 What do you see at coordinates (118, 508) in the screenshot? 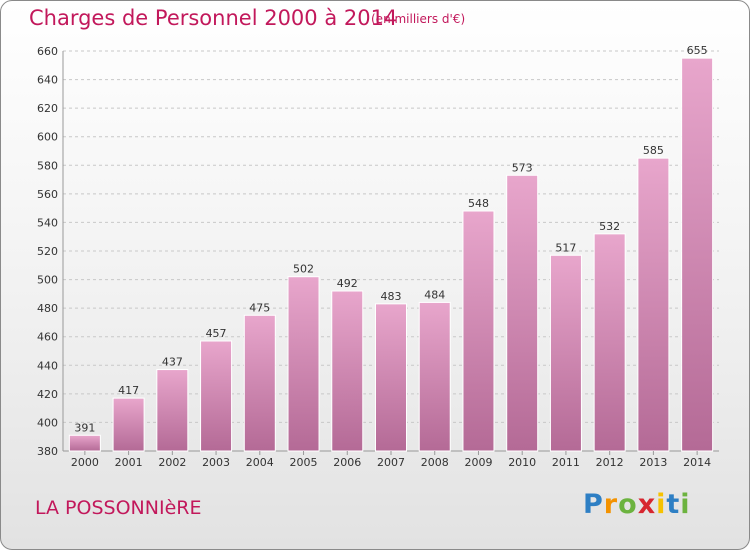
I see `location-name: LA POSSONNIèRE` at bounding box center [118, 508].